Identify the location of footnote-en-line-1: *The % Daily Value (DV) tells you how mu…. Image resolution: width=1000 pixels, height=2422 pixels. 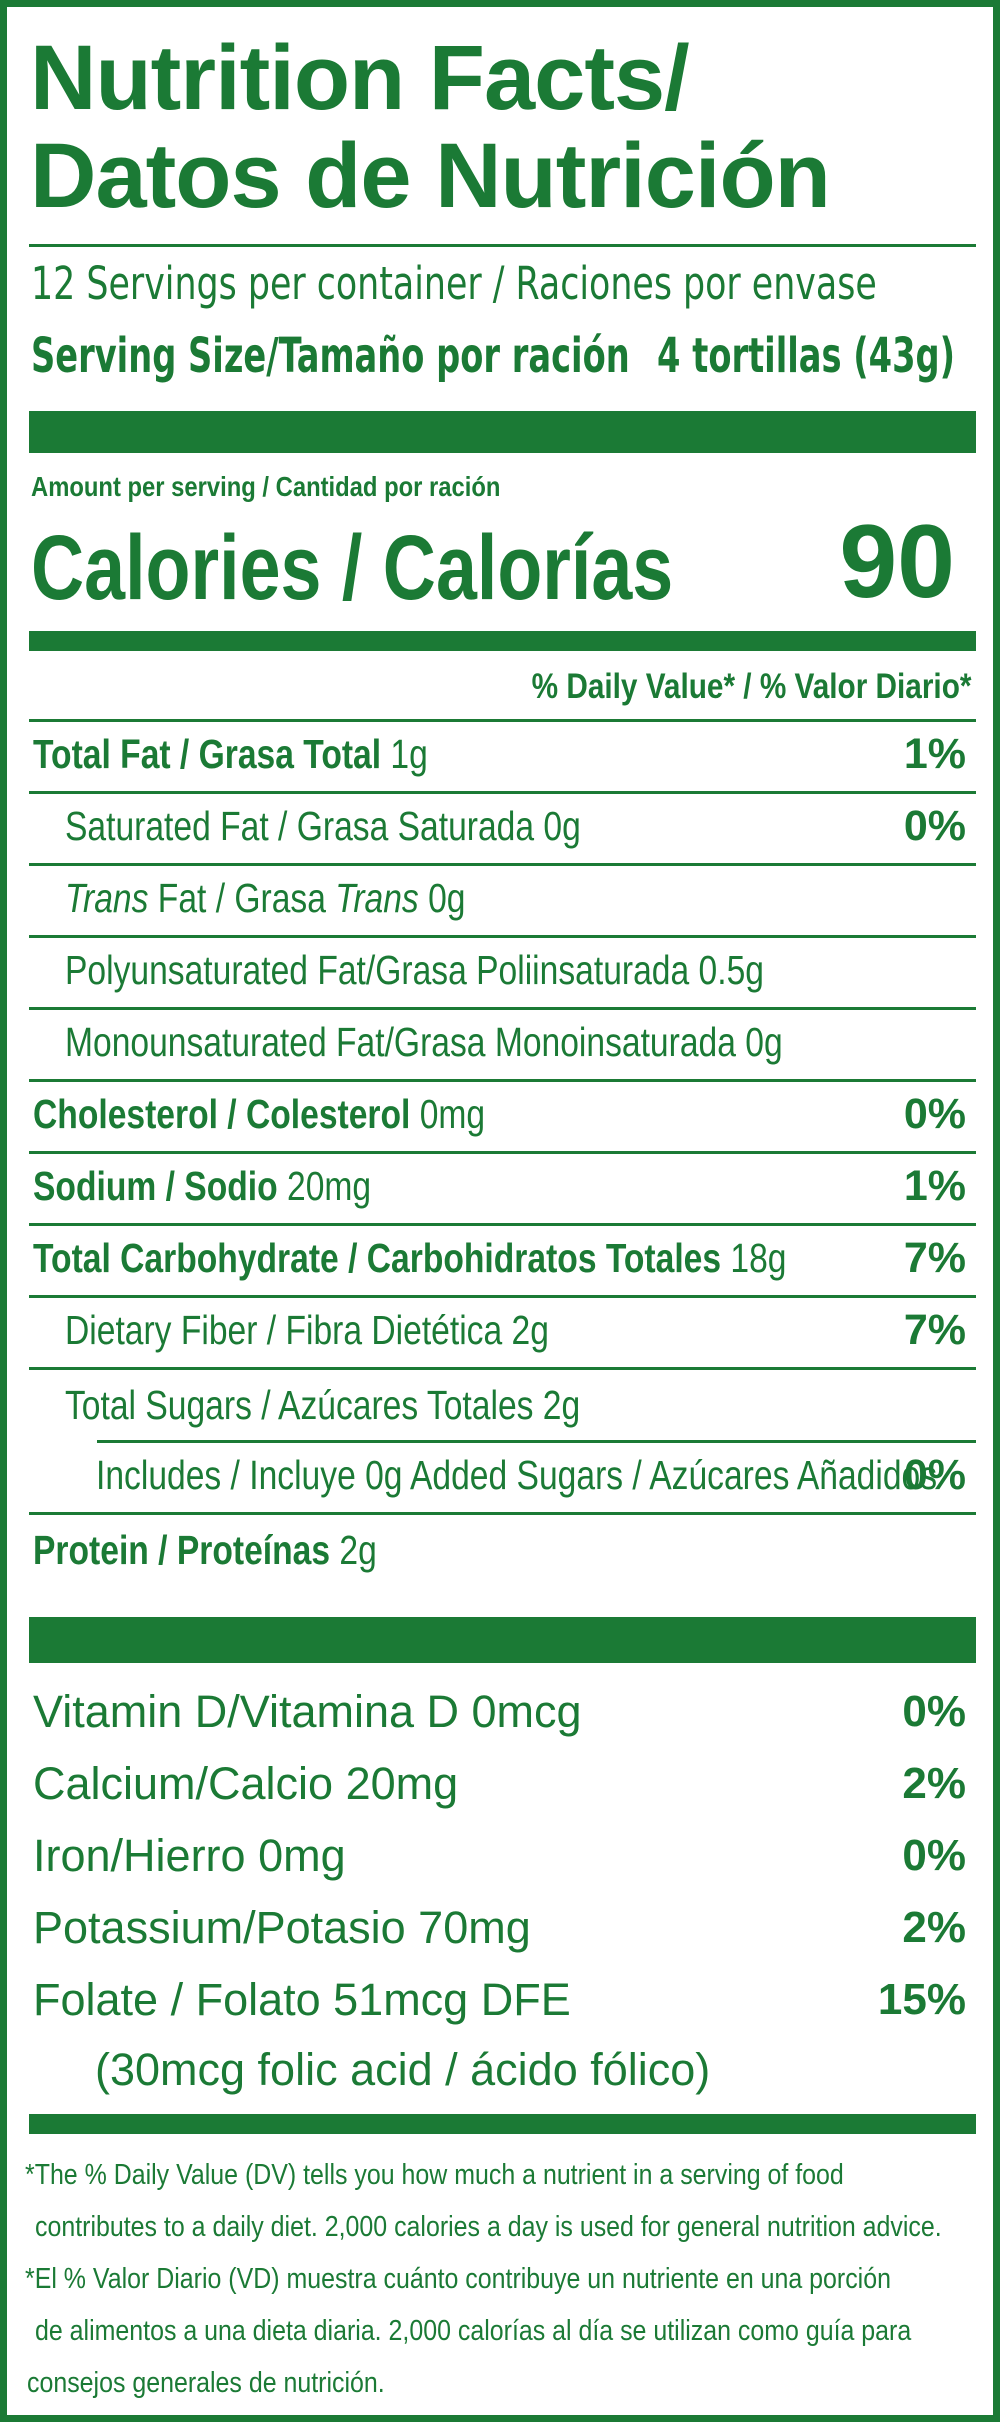
(434, 2175).